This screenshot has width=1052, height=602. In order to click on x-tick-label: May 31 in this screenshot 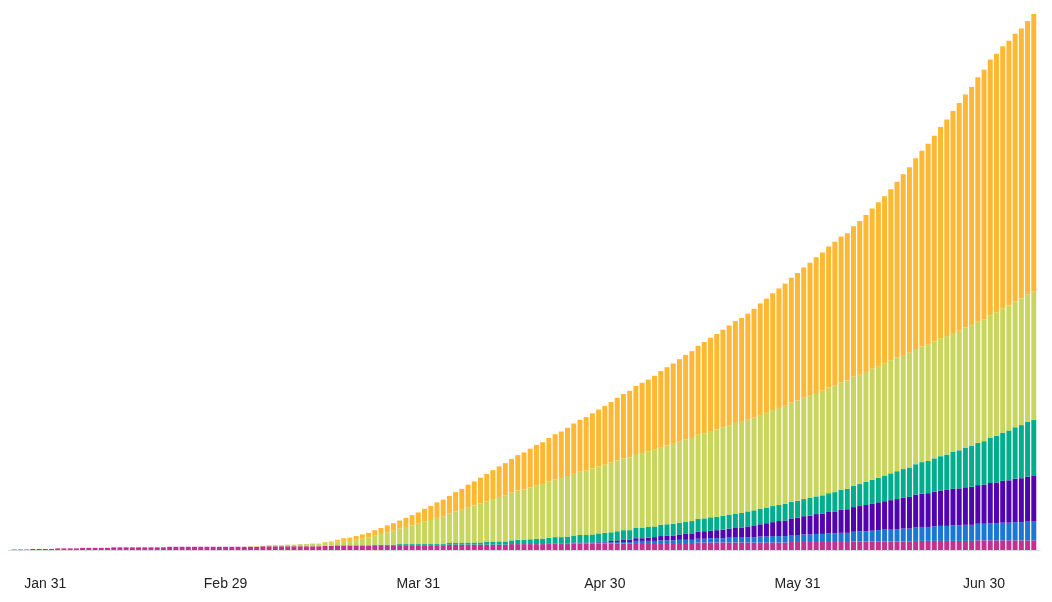, I will do `click(797, 583)`.